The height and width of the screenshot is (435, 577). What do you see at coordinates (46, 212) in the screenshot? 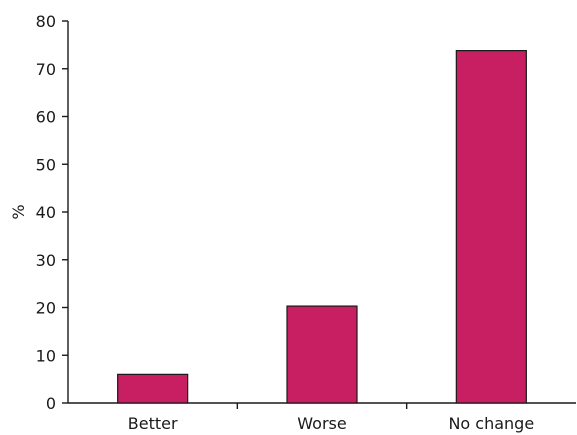
I see `y-tick-label: 40` at bounding box center [46, 212].